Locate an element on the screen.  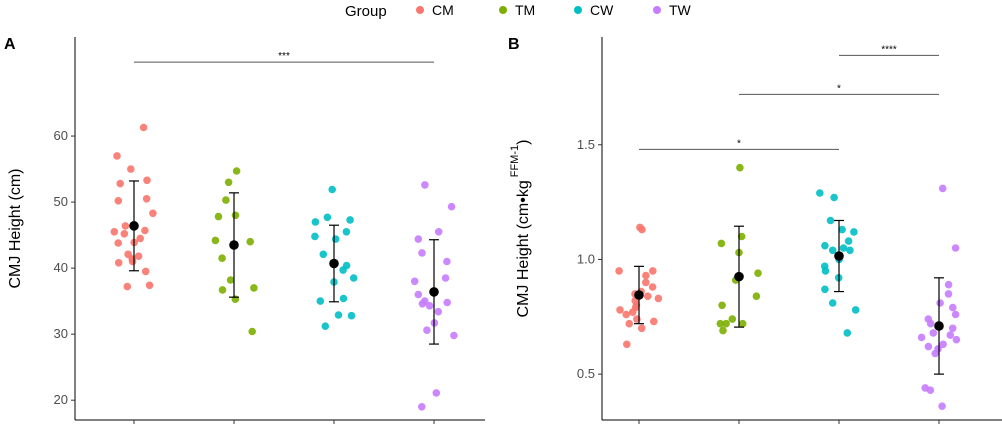
panel-b-y-axis-label: CMJ Height (cm•kgFFM-1) is located at coordinates (520, 229).